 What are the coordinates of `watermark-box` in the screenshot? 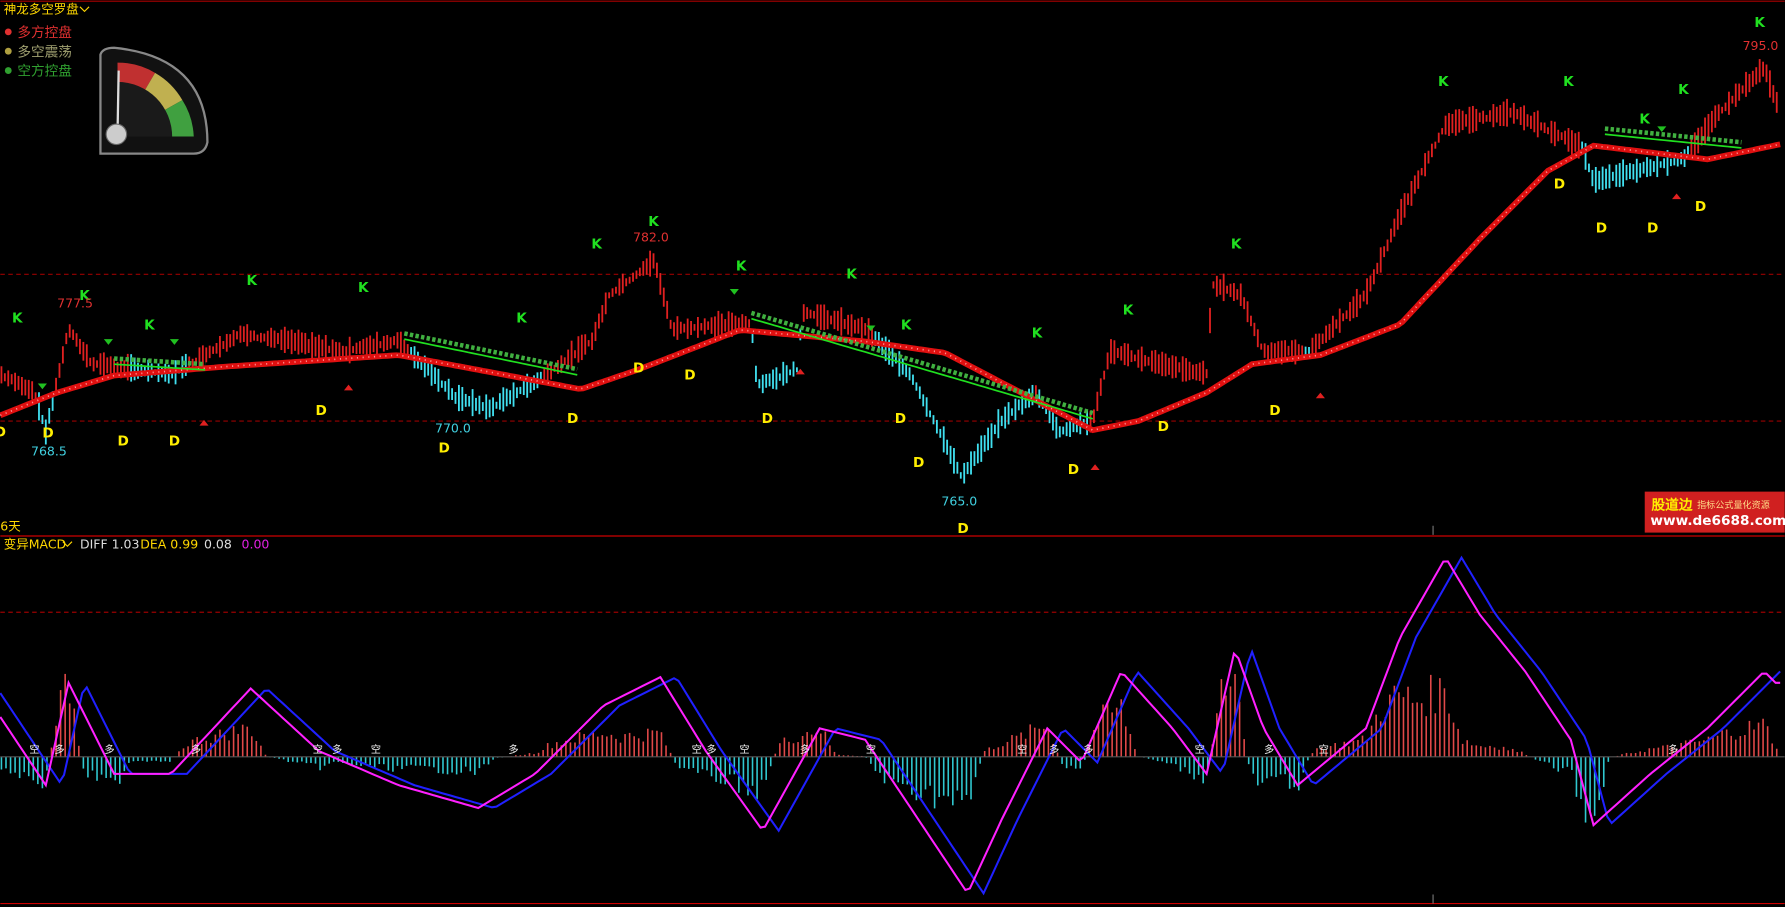 It's located at (1714, 512).